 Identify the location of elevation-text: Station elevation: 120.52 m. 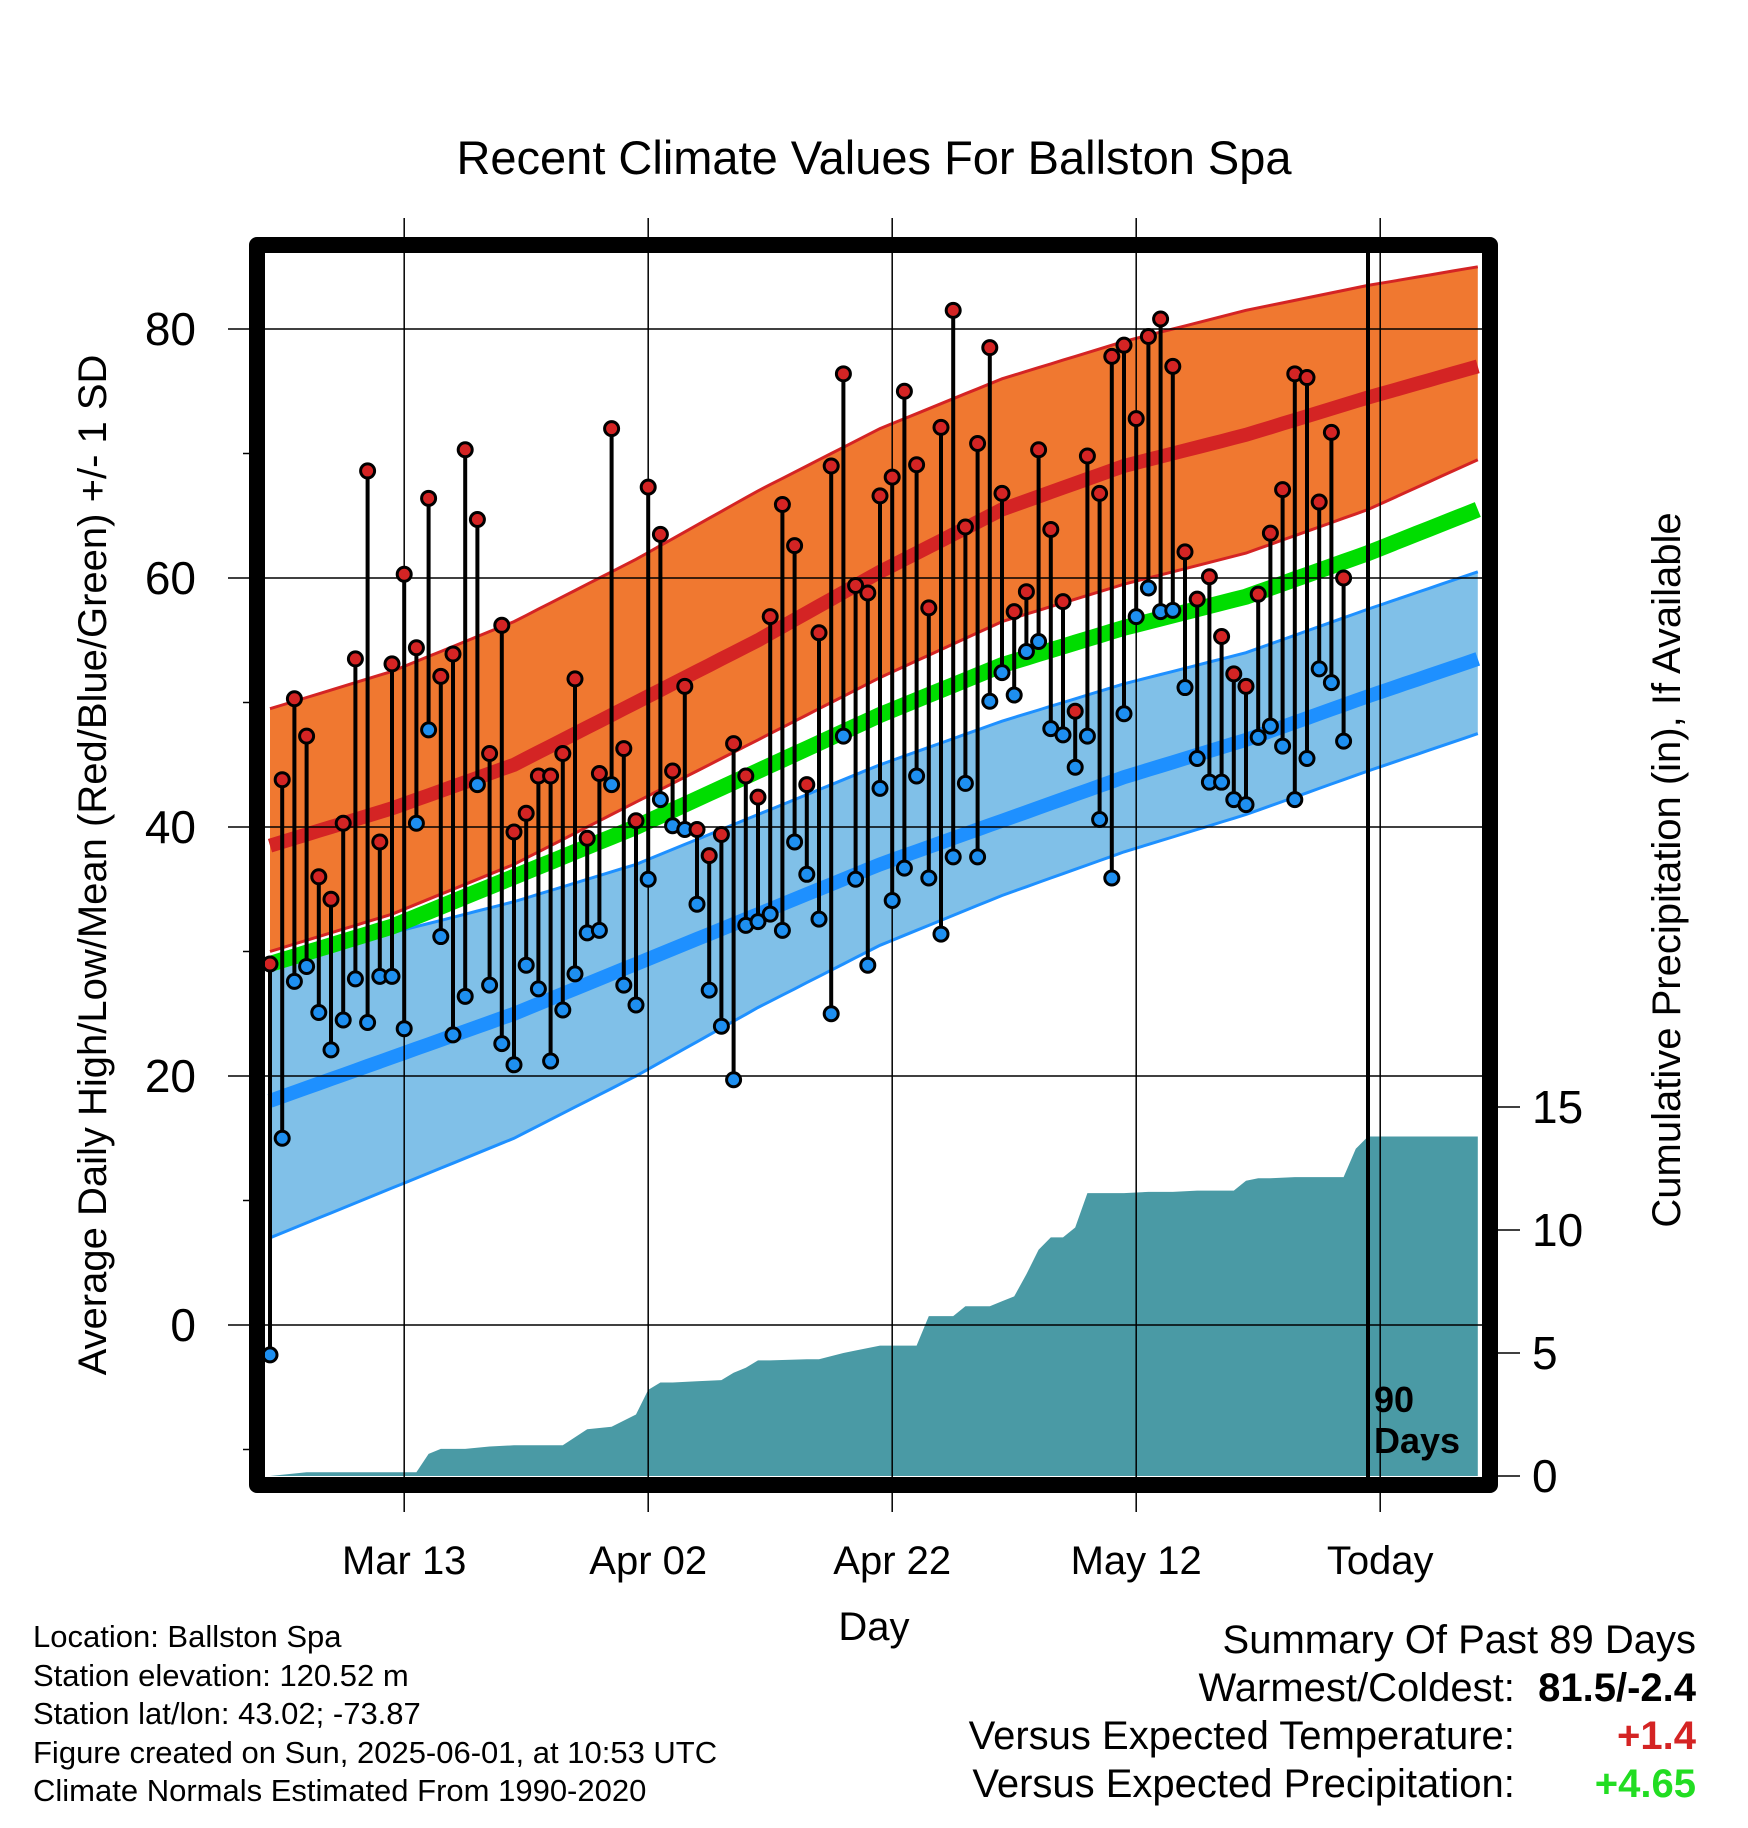
(221, 1675).